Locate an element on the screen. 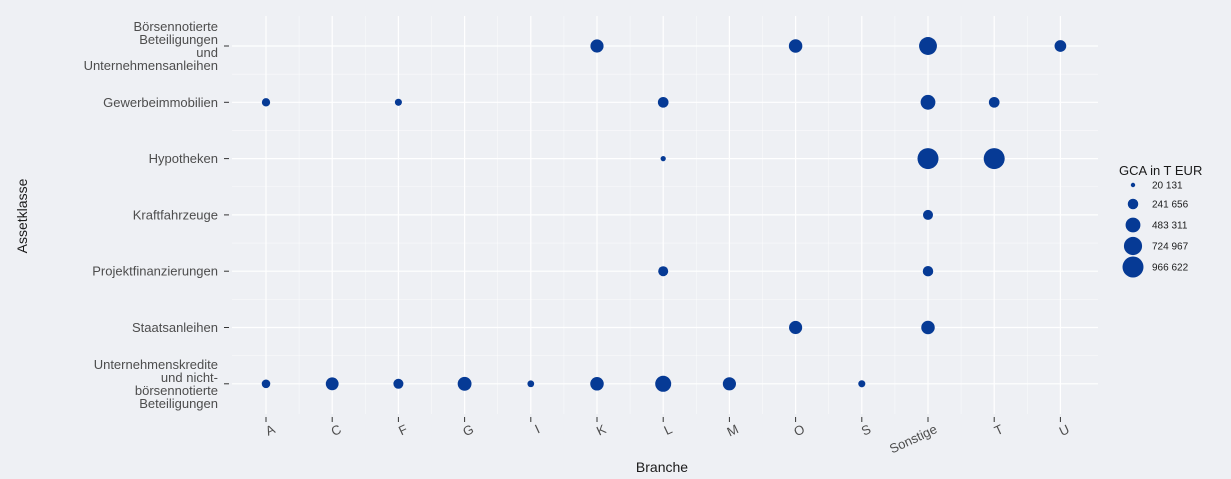 This screenshot has width=1231, height=479. y-tick-label: Gewerbeimmobilien is located at coordinates (160, 102).